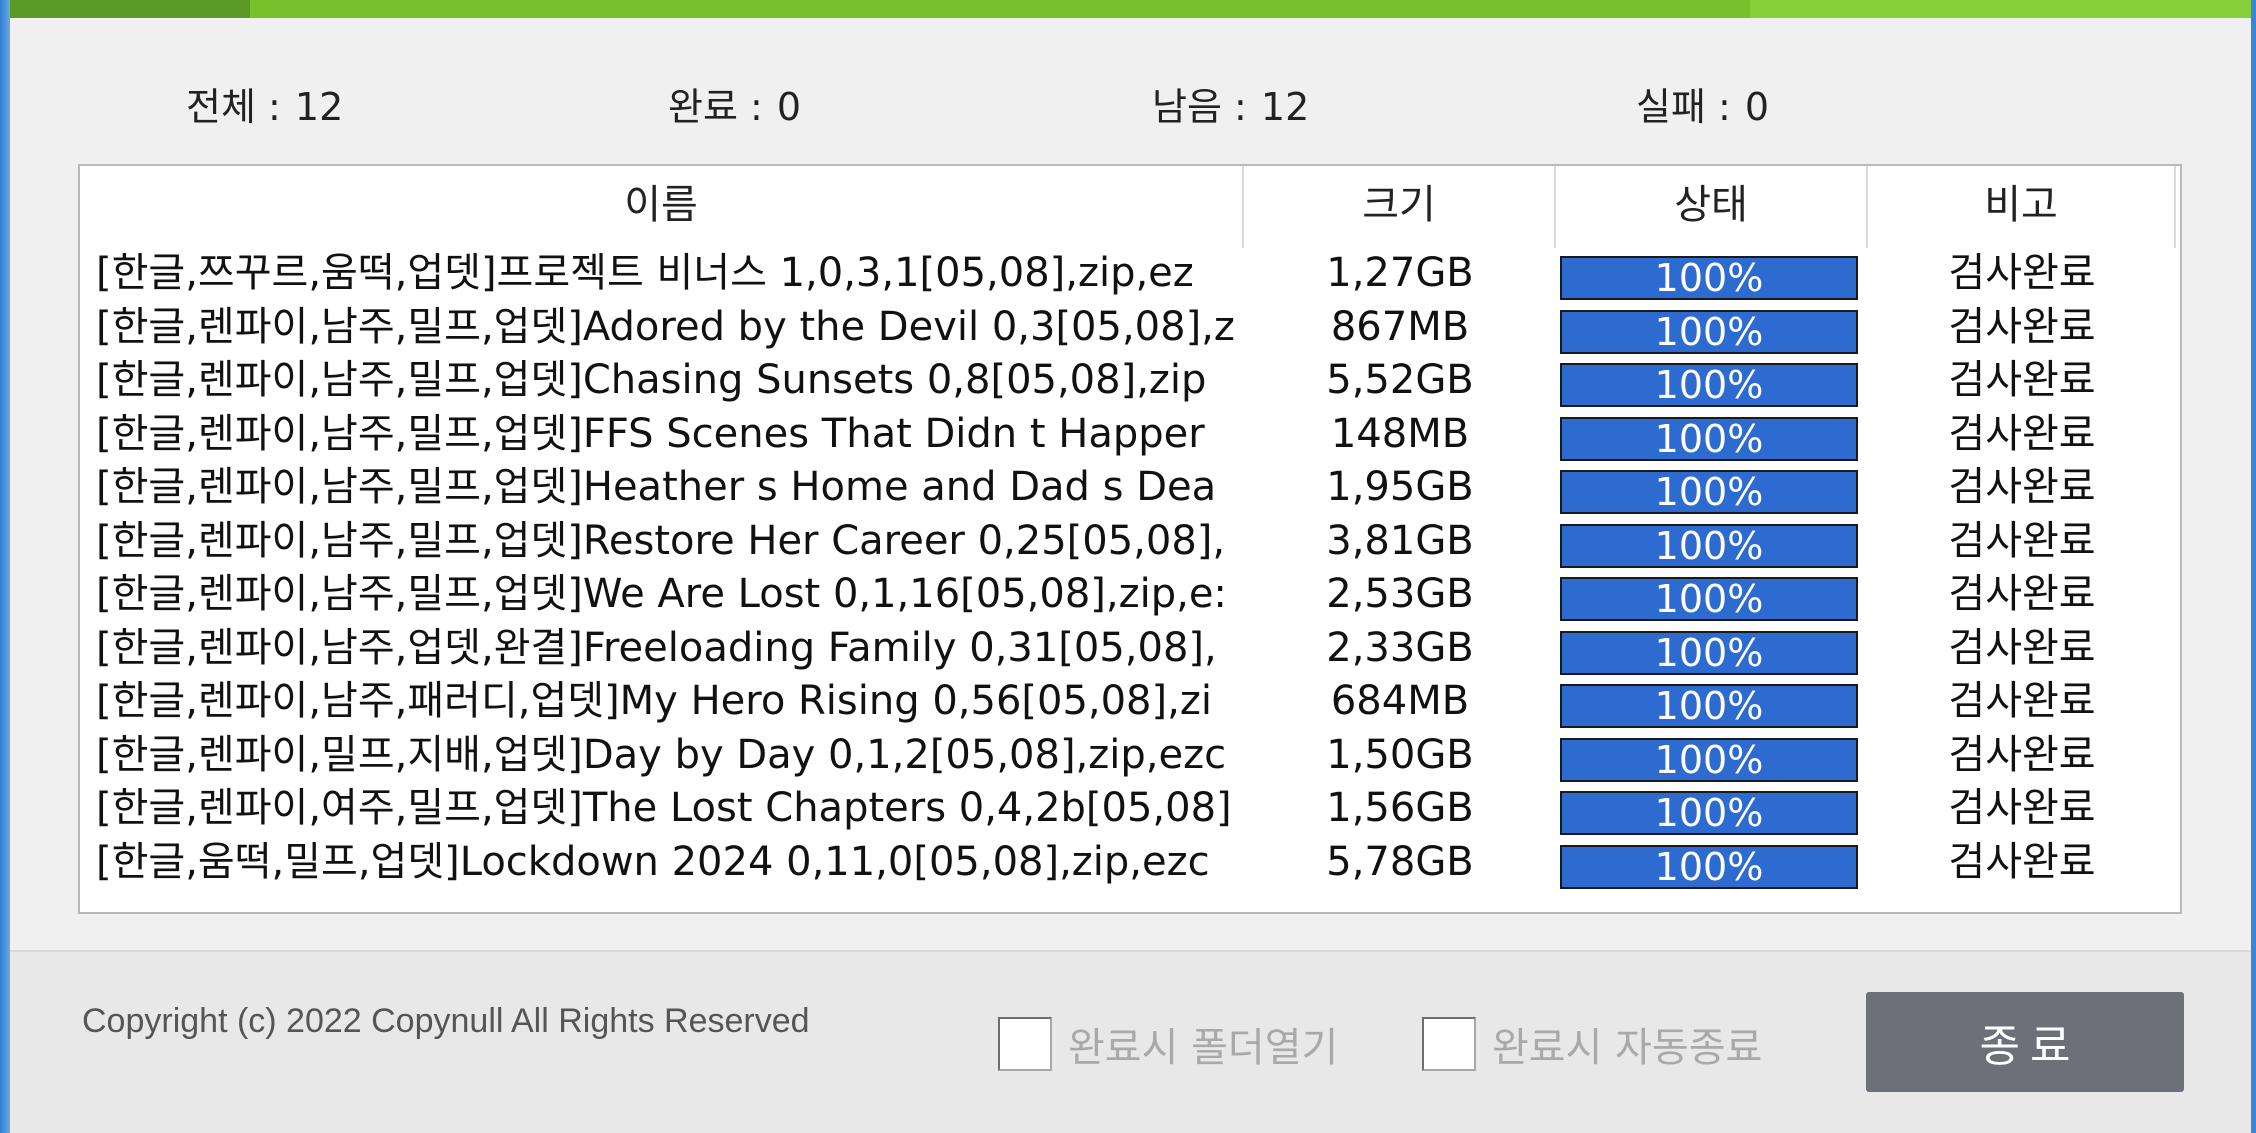 Image resolution: width=2256 pixels, height=1133 pixels. Describe the element at coordinates (1400, 594) in the screenshot. I see `file-size-cell: 2,53GB` at that location.